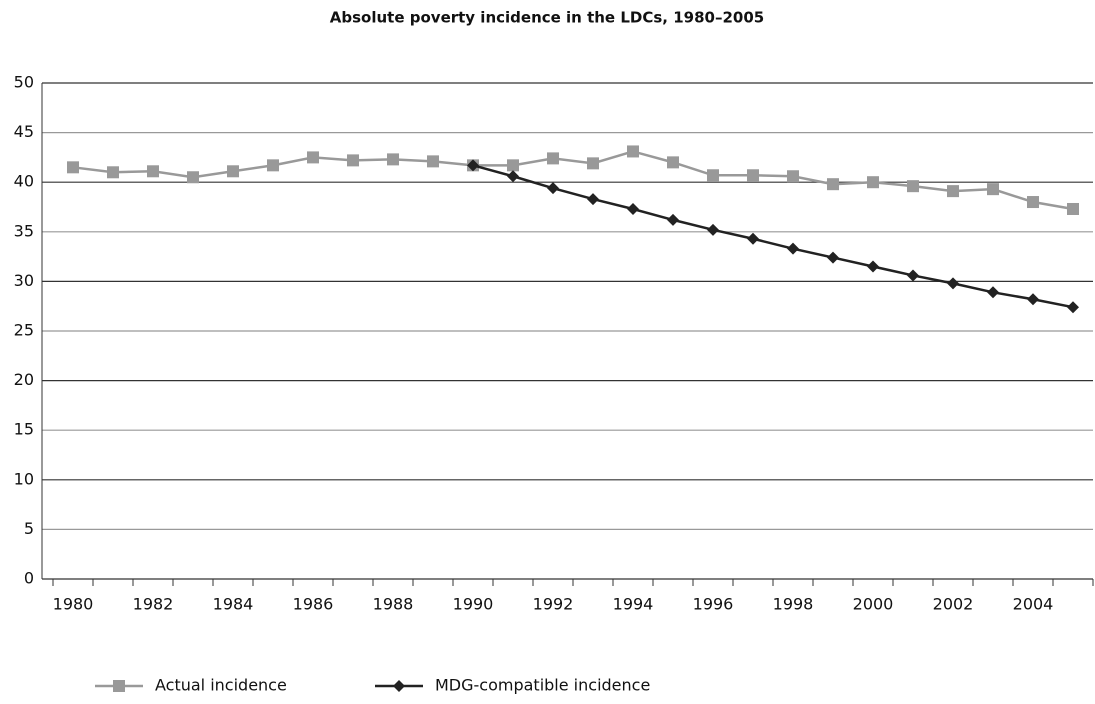  I want to click on y-tick-label: 25, so click(24, 330).